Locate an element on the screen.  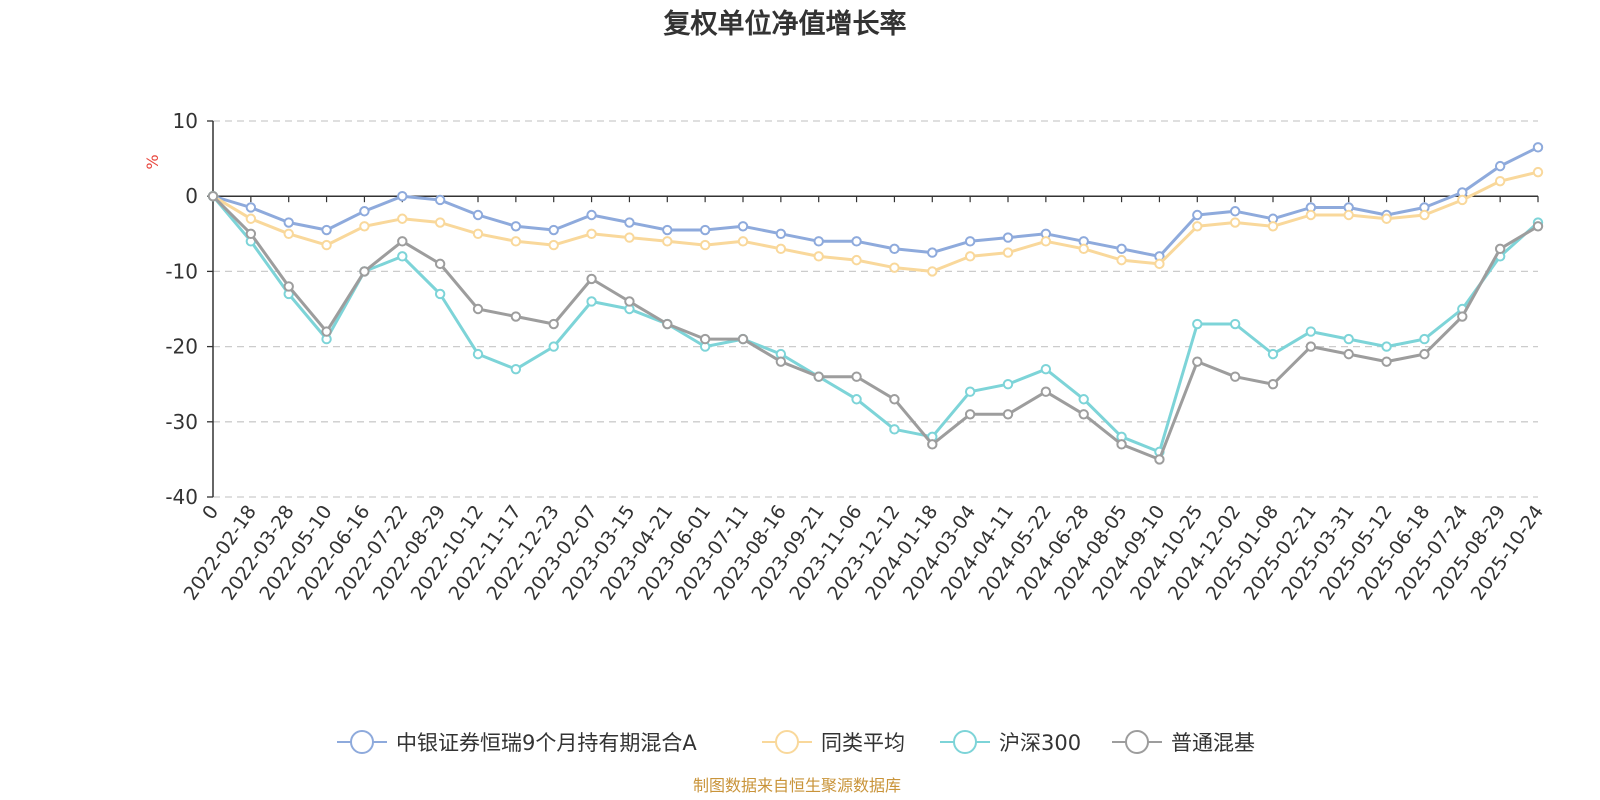
legend-item-2: 沪深300 is located at coordinates (1010, 742).